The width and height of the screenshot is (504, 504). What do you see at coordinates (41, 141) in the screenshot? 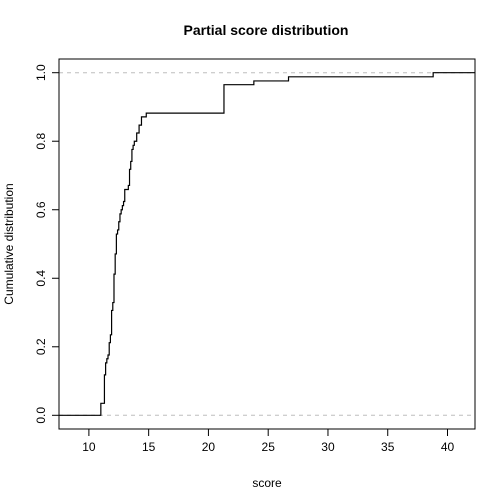
I see `y-tick-label: 0.8` at bounding box center [41, 141].